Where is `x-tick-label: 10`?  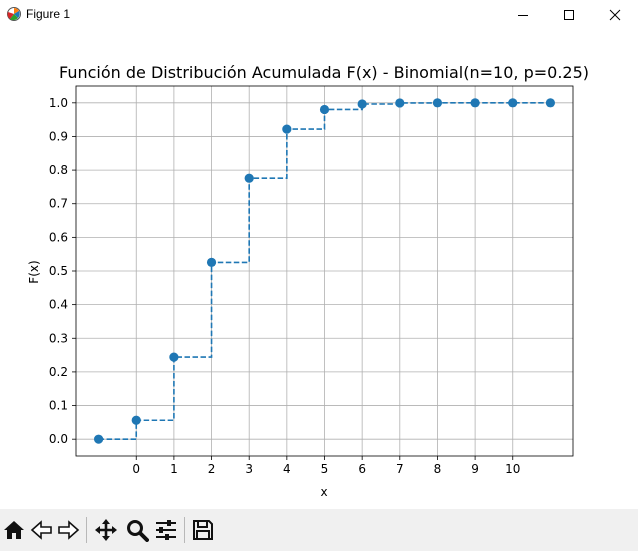
x-tick-label: 10 is located at coordinates (512, 469).